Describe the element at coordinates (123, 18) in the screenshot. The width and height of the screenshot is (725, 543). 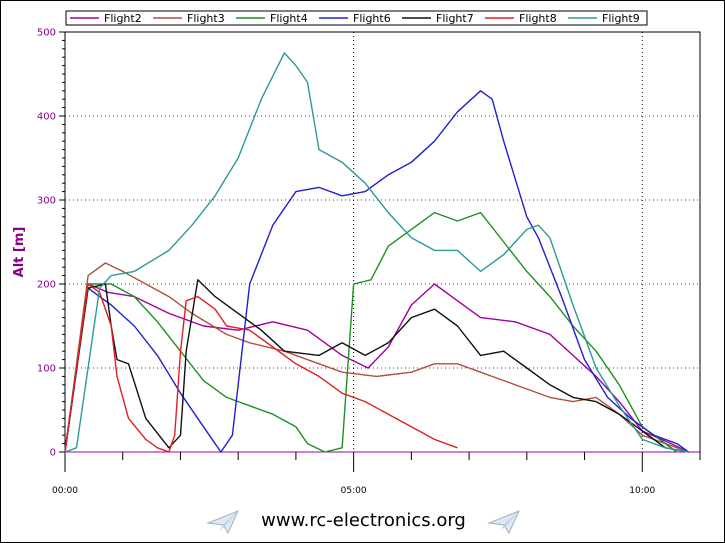
I see `legend-label: Flight2` at that location.